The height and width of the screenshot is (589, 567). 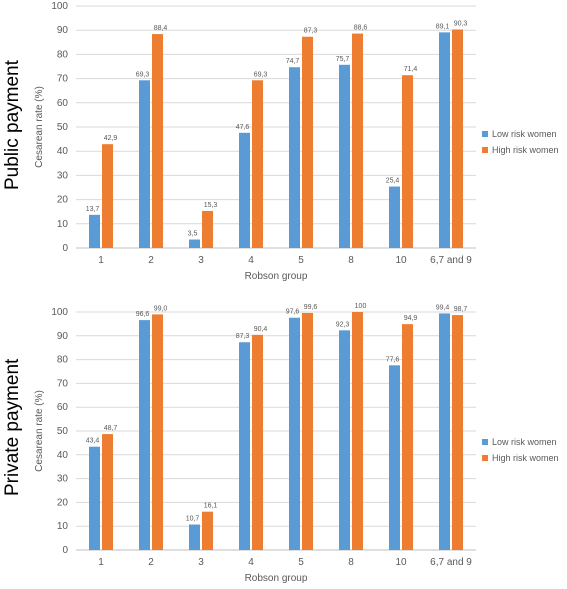 I want to click on data-label: 88,6, so click(x=361, y=28).